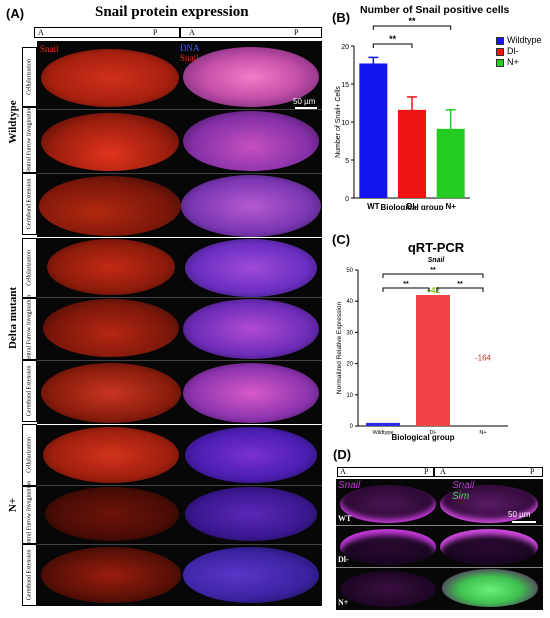 The image size is (550, 618). I want to click on legend-swatch-n-plus, so click(500, 63).